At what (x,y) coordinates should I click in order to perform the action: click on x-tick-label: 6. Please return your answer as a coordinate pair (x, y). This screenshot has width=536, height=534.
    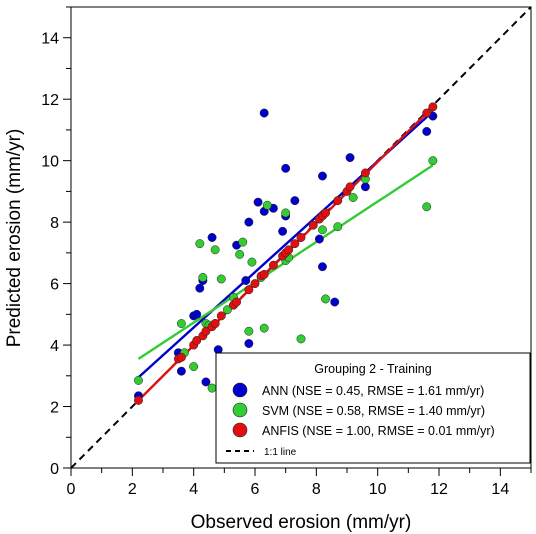
    Looking at the image, I should click on (255, 489).